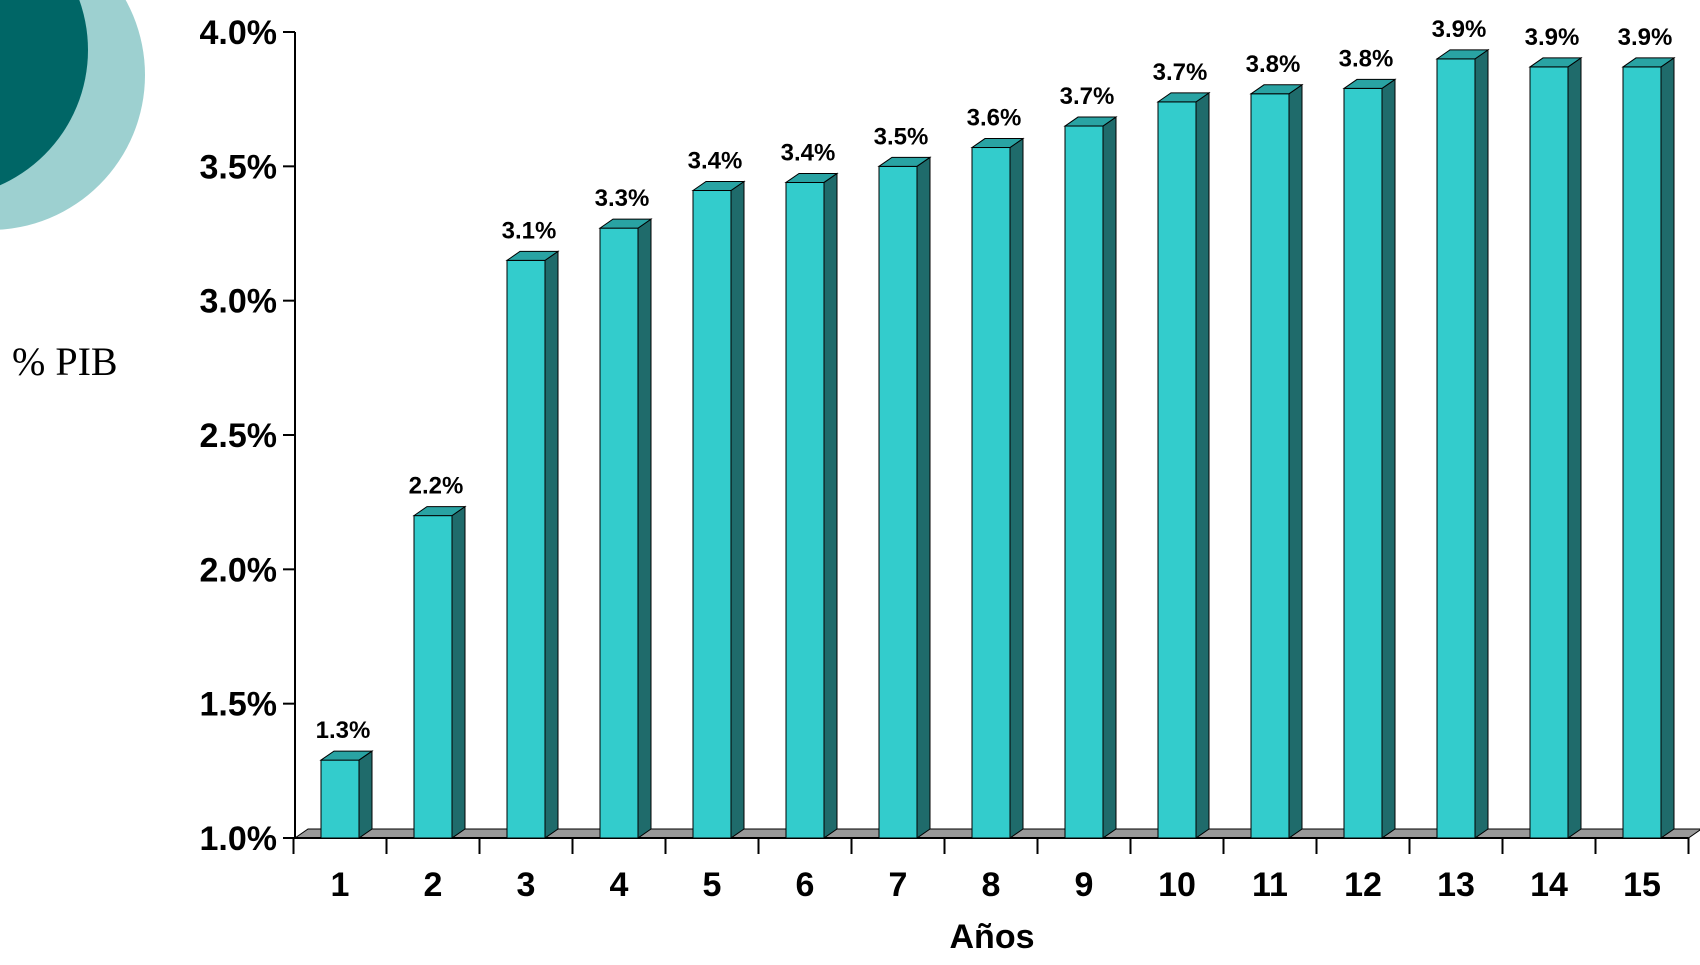 Image resolution: width=1700 pixels, height=965 pixels. Describe the element at coordinates (239, 570) in the screenshot. I see `y-tick-label: 2.0%` at that location.